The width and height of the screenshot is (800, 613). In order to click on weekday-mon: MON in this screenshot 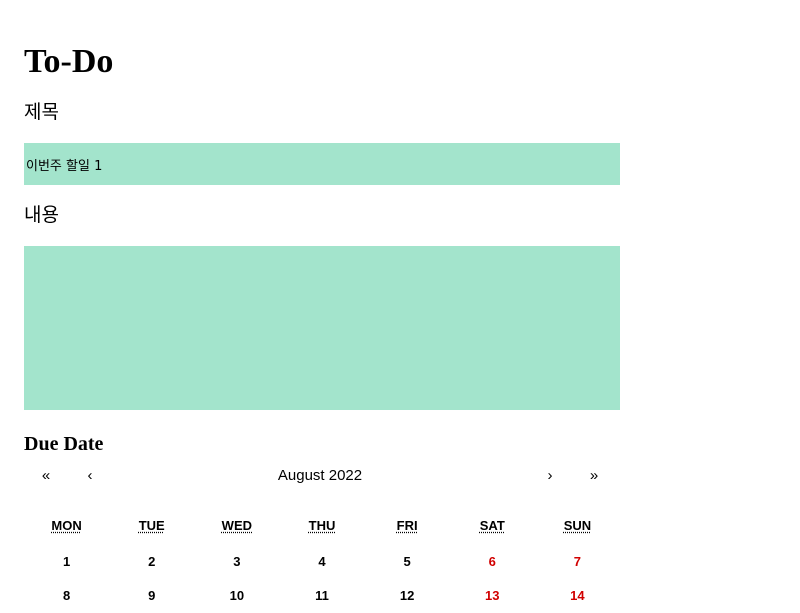, I will do `click(66, 530)`.